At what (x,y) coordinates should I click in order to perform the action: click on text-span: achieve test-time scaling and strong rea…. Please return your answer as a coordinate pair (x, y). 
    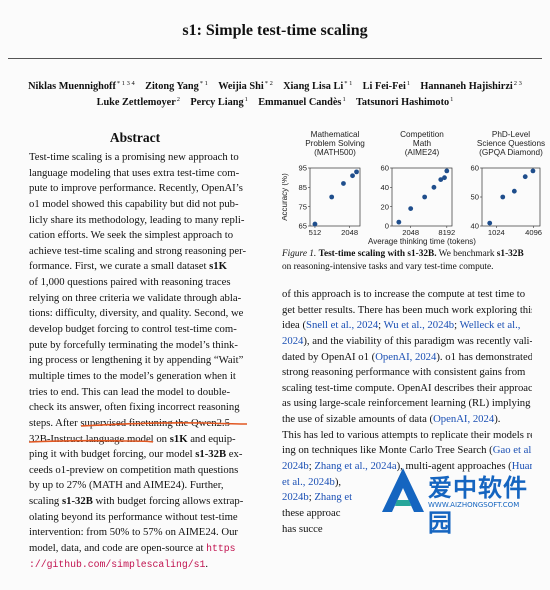
    Looking at the image, I should click on (138, 250).